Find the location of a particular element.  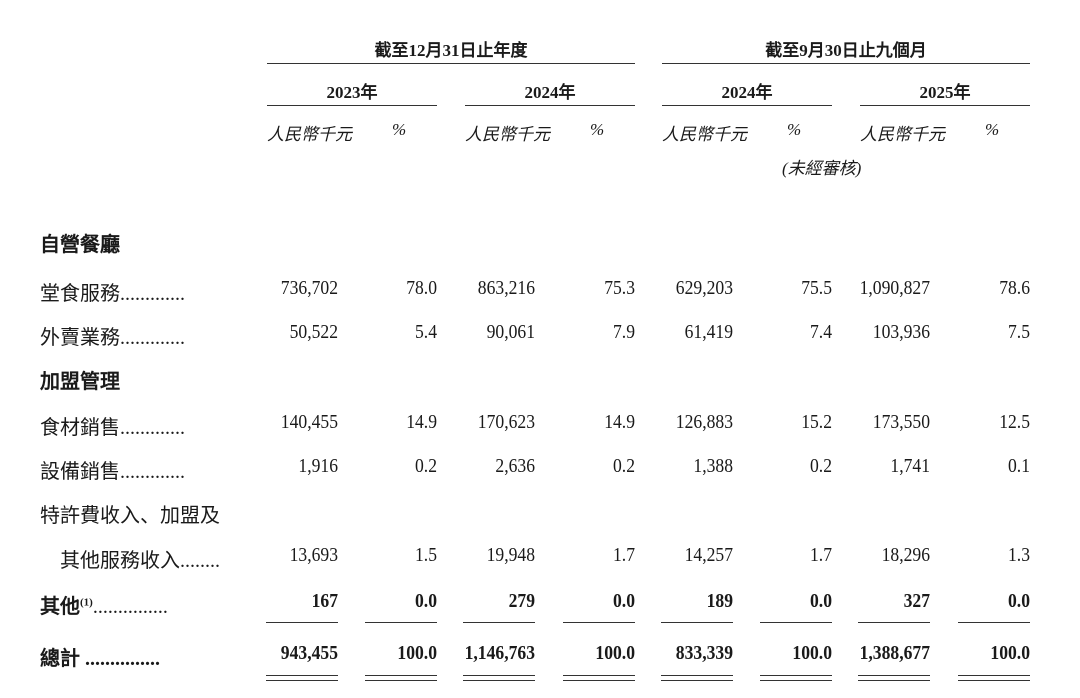

row-label: 自營餐廳 is located at coordinates (80, 245).